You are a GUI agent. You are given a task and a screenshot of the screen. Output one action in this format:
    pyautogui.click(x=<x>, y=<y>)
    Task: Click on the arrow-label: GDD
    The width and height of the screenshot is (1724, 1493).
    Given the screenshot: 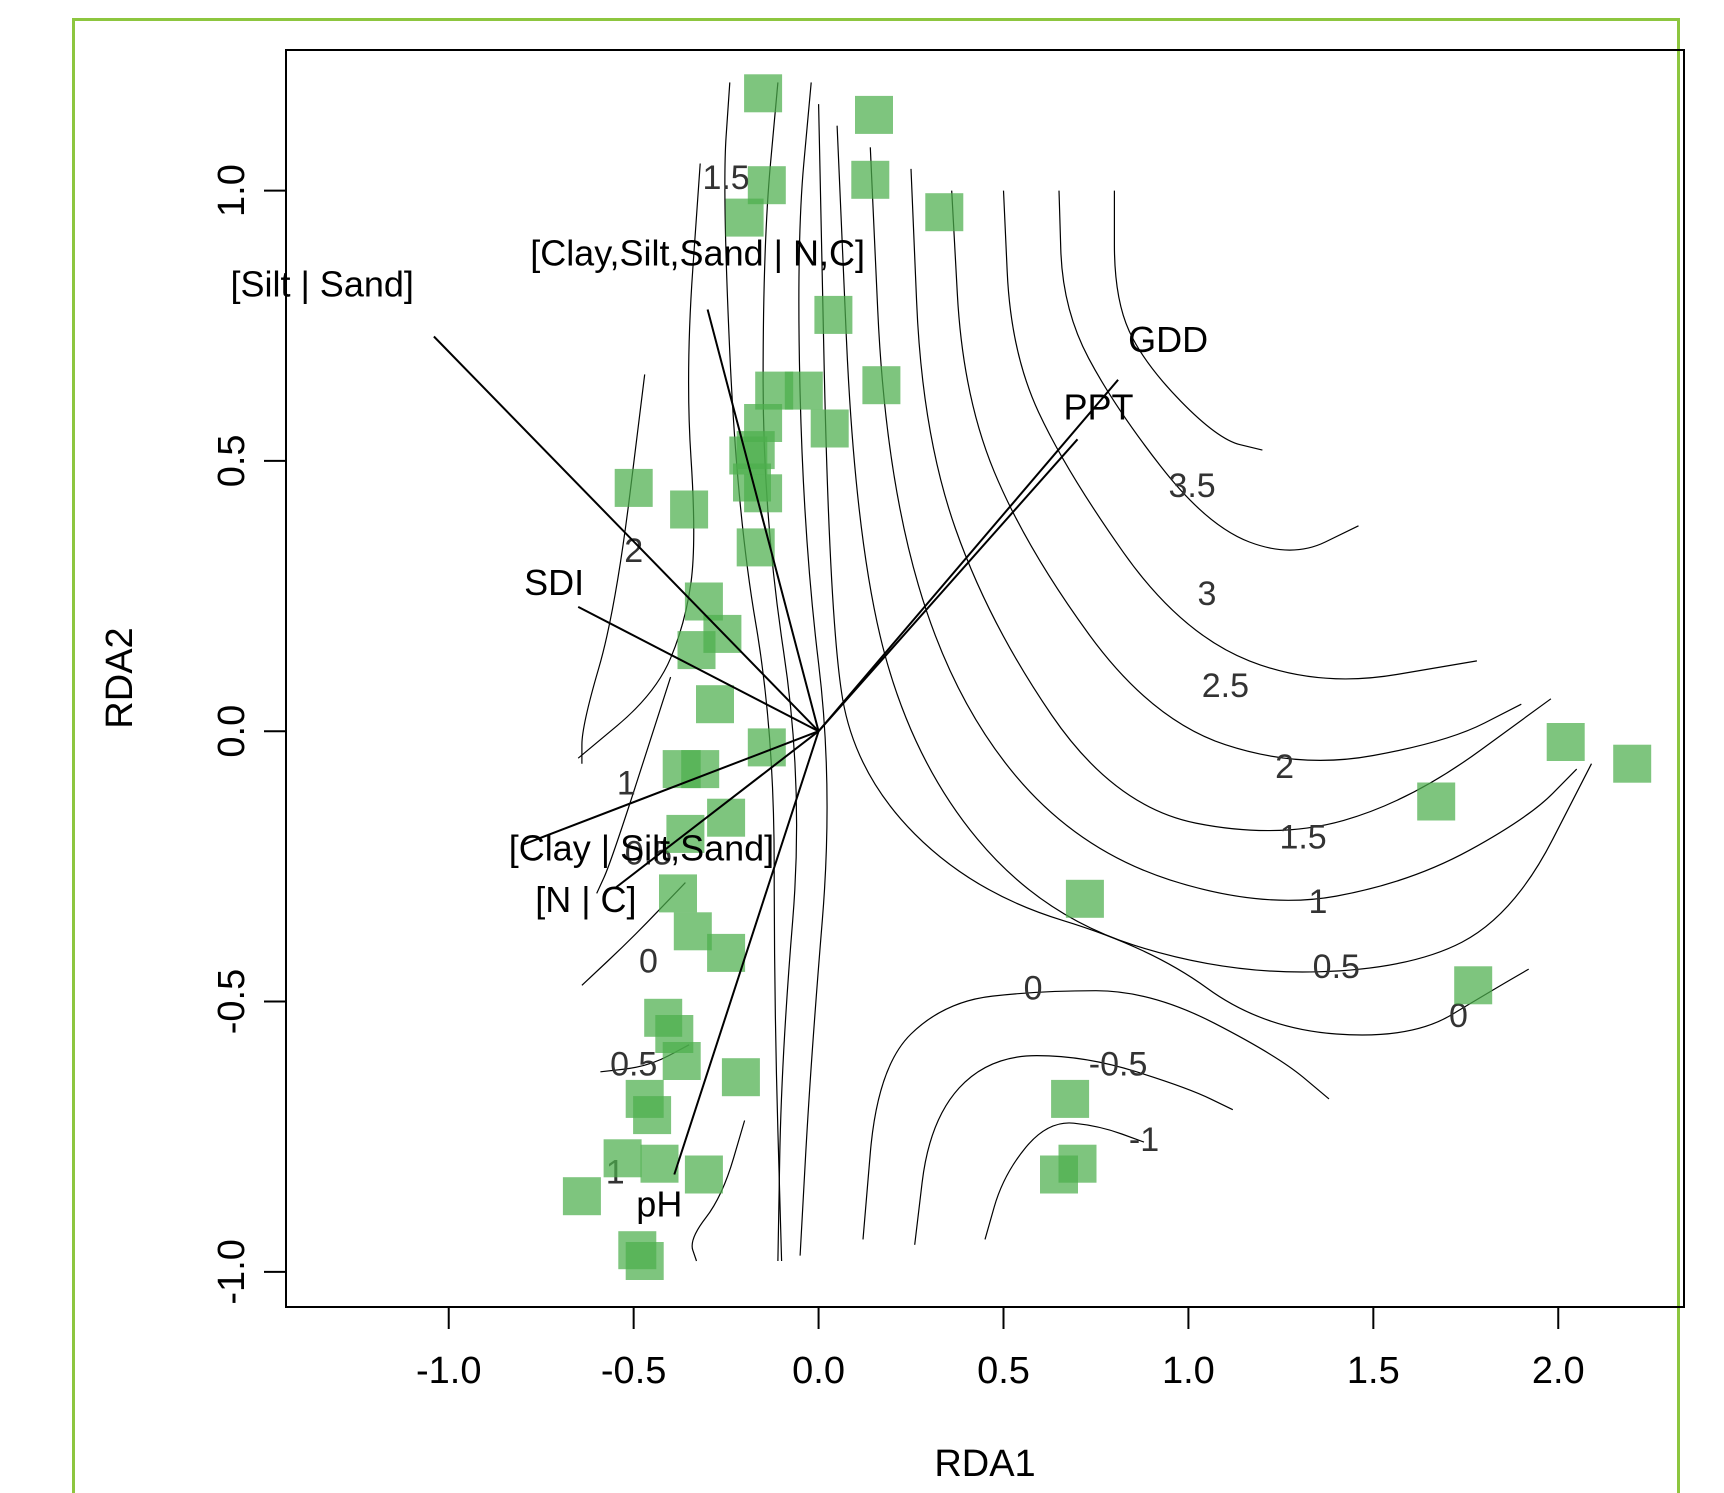 What is the action you would take?
    pyautogui.click(x=1168, y=339)
    